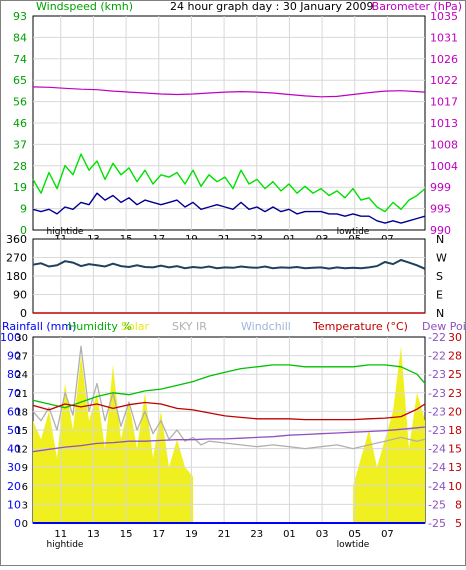 The width and height of the screenshot is (466, 570). What do you see at coordinates (360, 326) in the screenshot?
I see `legend-temperature: Temperature (°C)` at bounding box center [360, 326].